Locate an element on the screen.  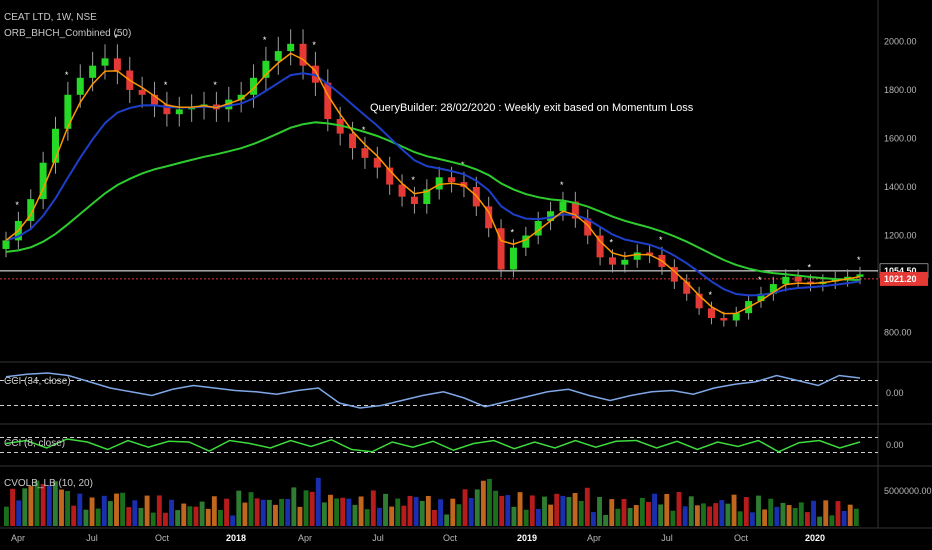
cci34-panel is located at coordinates (439, 390).